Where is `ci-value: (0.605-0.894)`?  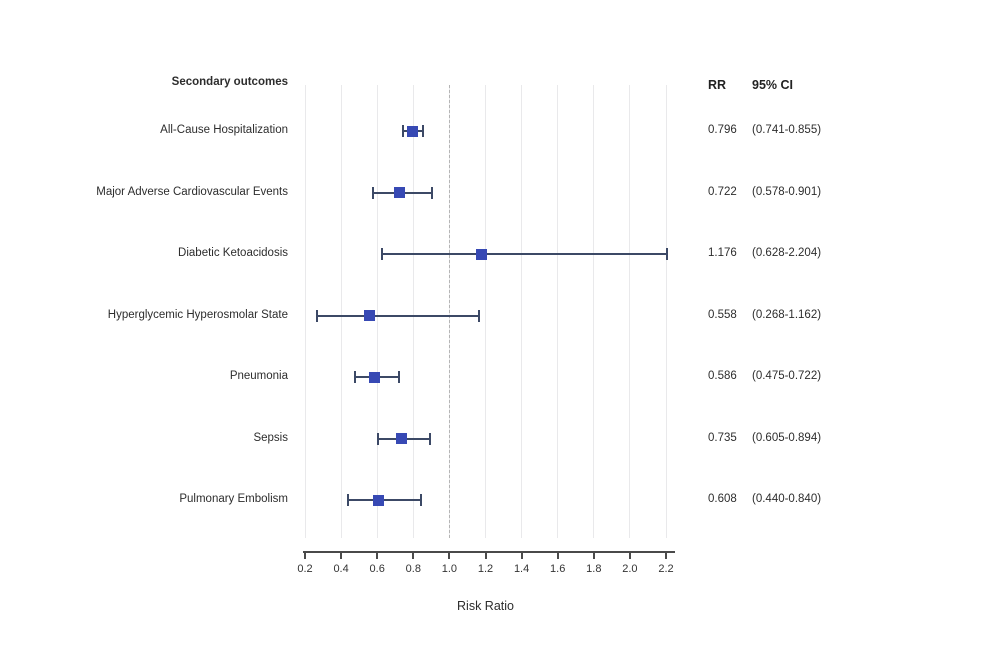 ci-value: (0.605-0.894) is located at coordinates (787, 437).